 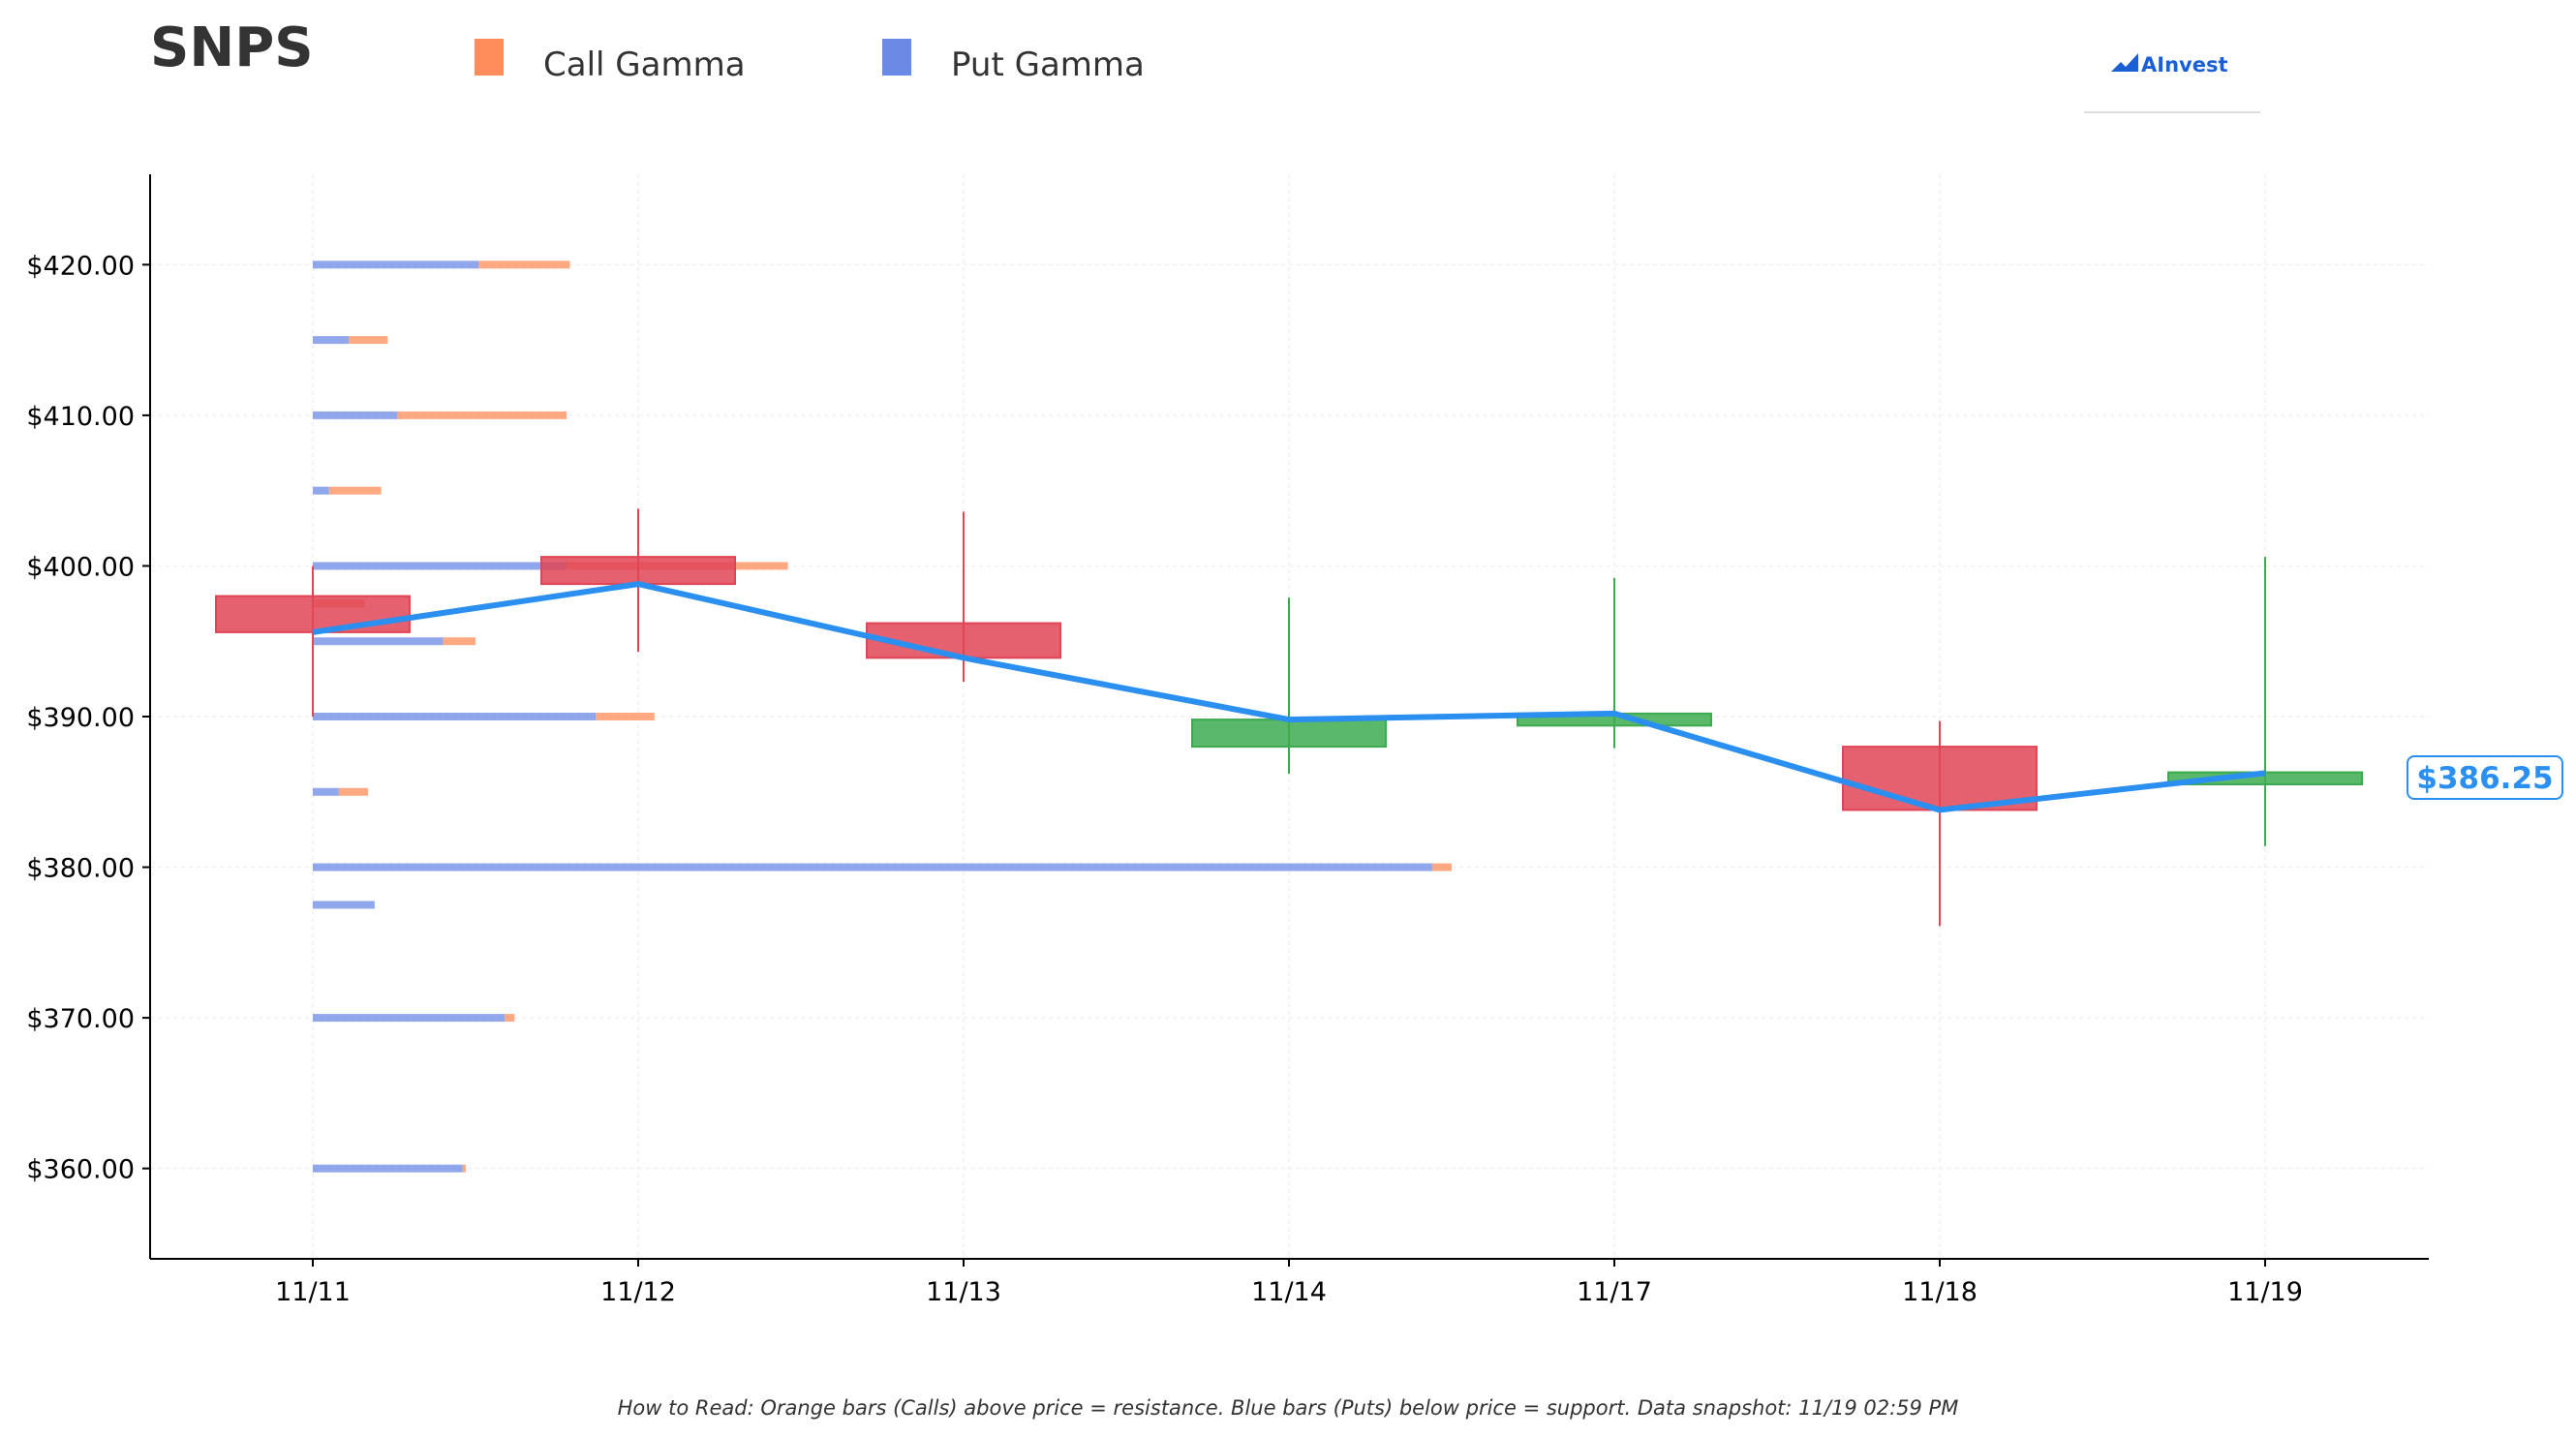 I want to click on close-price-line, so click(x=1289, y=697).